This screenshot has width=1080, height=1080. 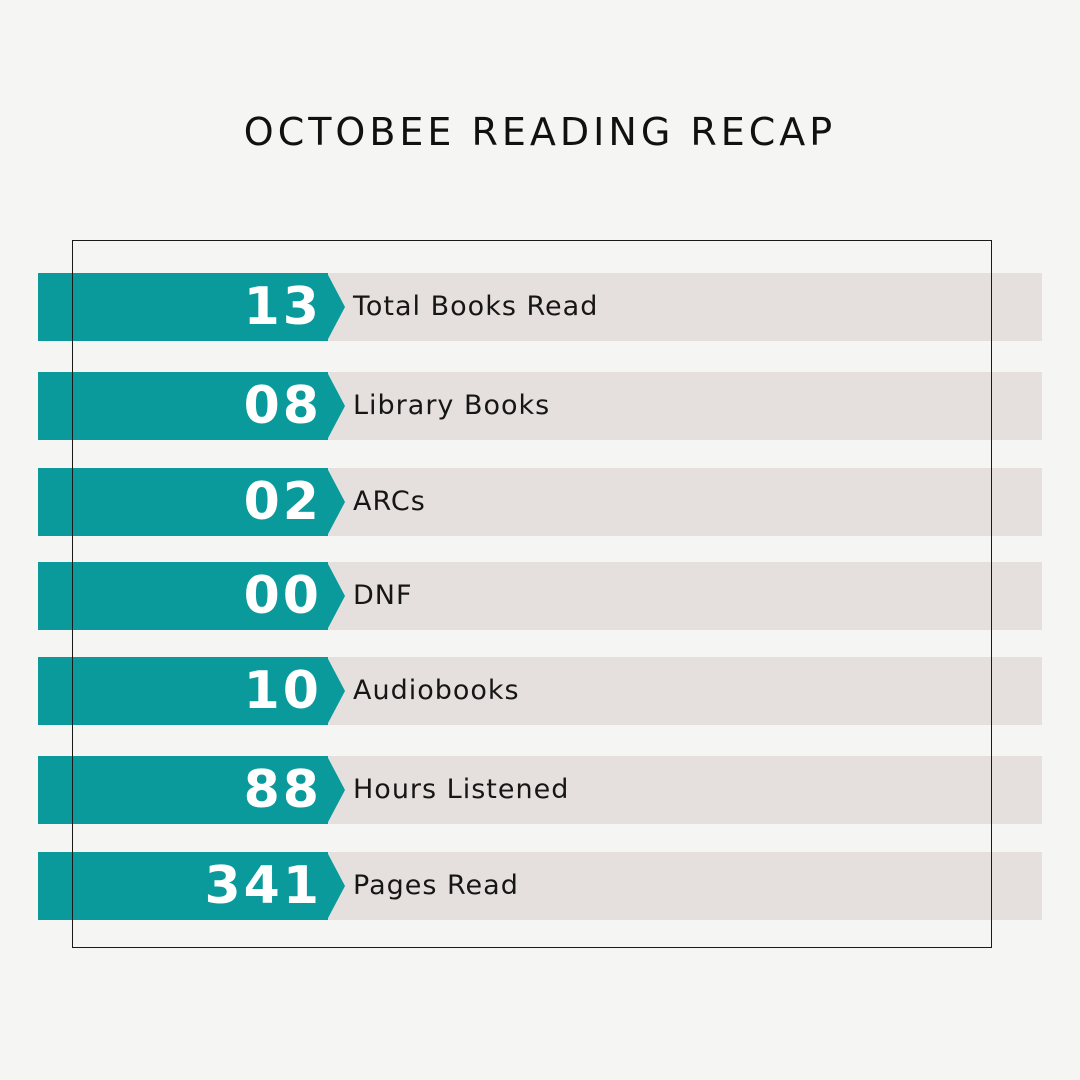 What do you see at coordinates (183, 307) in the screenshot?
I see `stat-value-badge: 13` at bounding box center [183, 307].